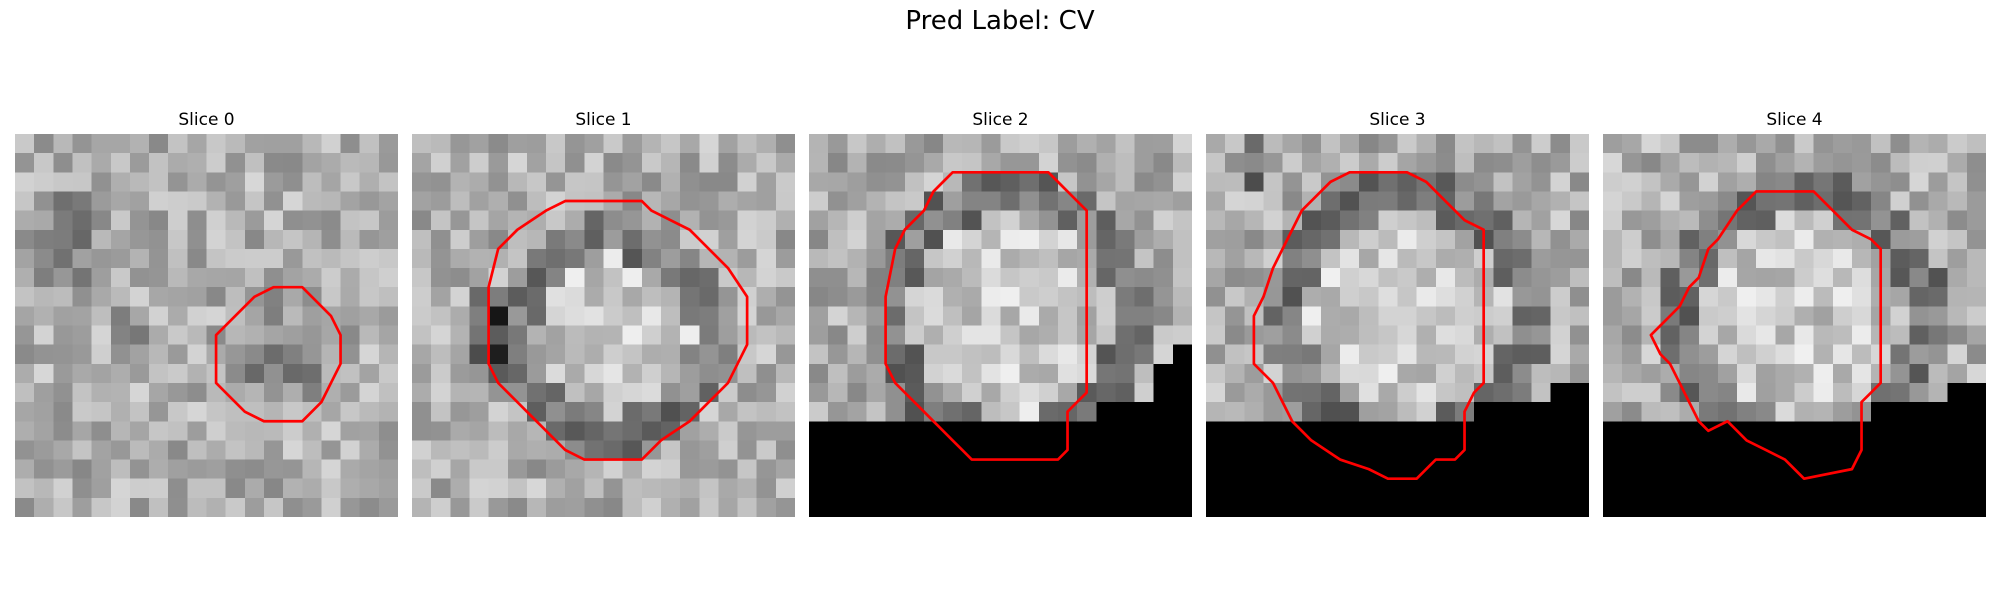 The image size is (2000, 600). I want to click on slice-panel-4: Slice 4, so click(1794, 120).